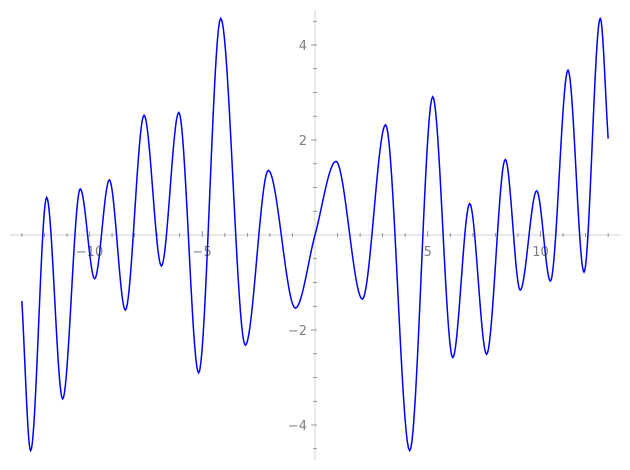 The height and width of the screenshot is (470, 630). I want to click on y-tick-label: 4, so click(303, 46).